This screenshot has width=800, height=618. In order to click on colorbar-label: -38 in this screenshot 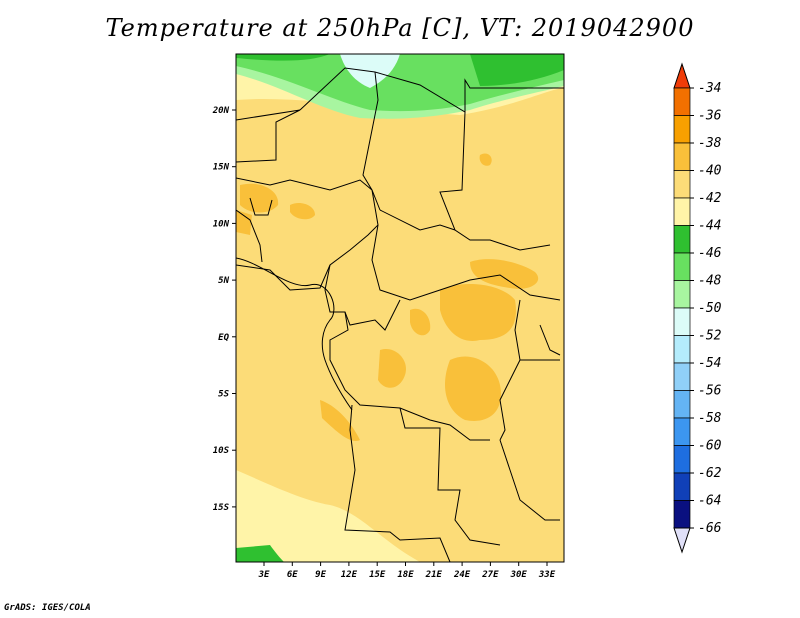, I will do `click(710, 143)`.